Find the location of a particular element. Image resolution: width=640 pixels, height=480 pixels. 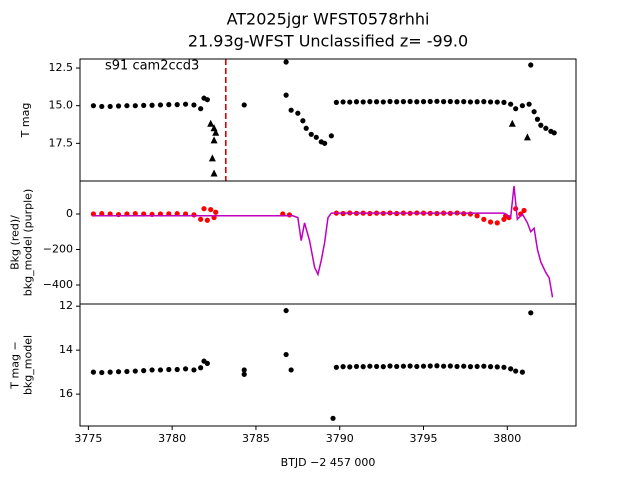

y-tick-label: 12.5 is located at coordinates (61, 67).